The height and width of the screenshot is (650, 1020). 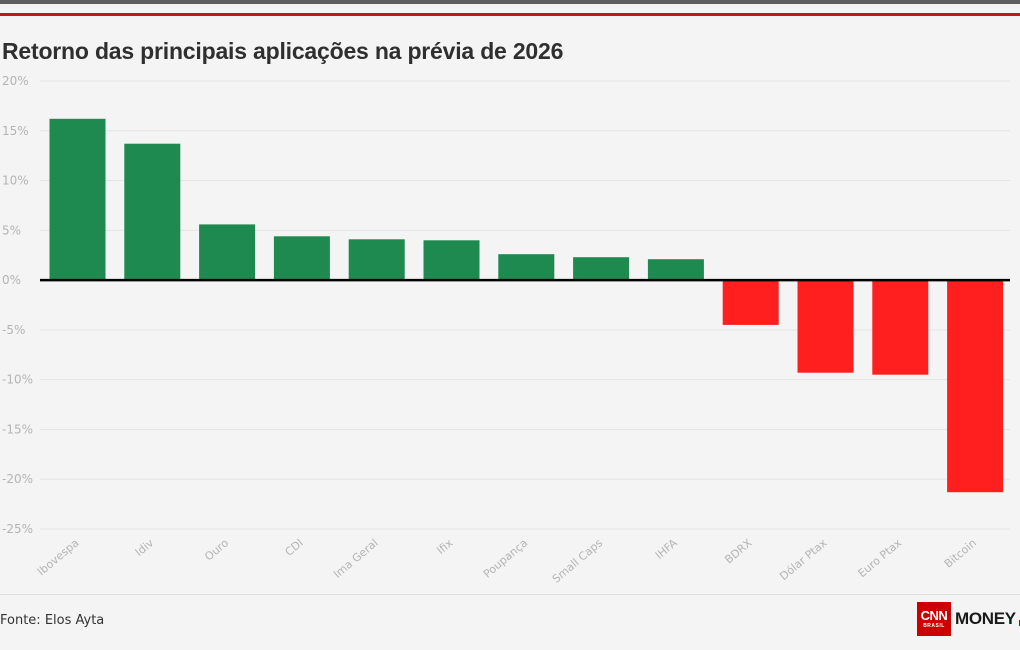 I want to click on logo-bars-icon, so click(x=1019, y=619).